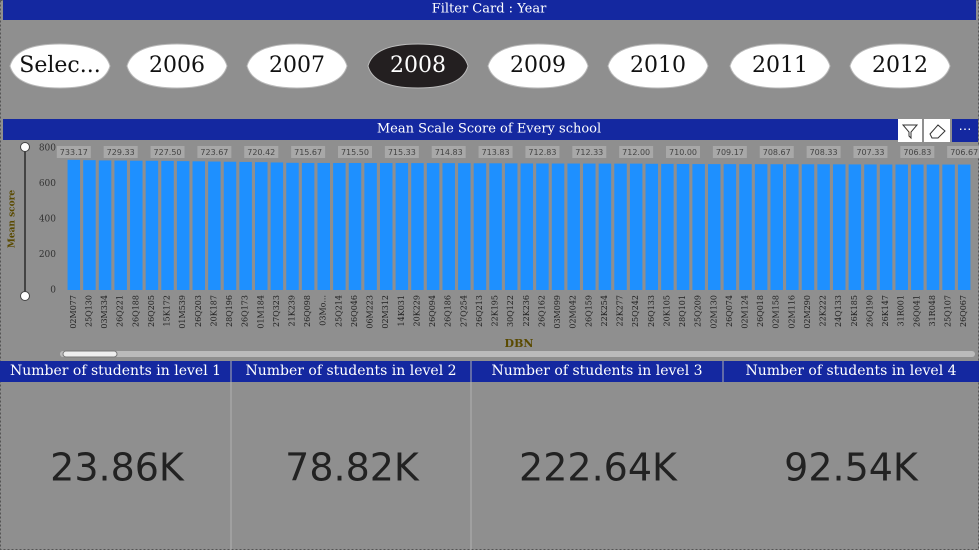 The image size is (979, 550). I want to click on slicer-item: 2008, so click(418, 66).